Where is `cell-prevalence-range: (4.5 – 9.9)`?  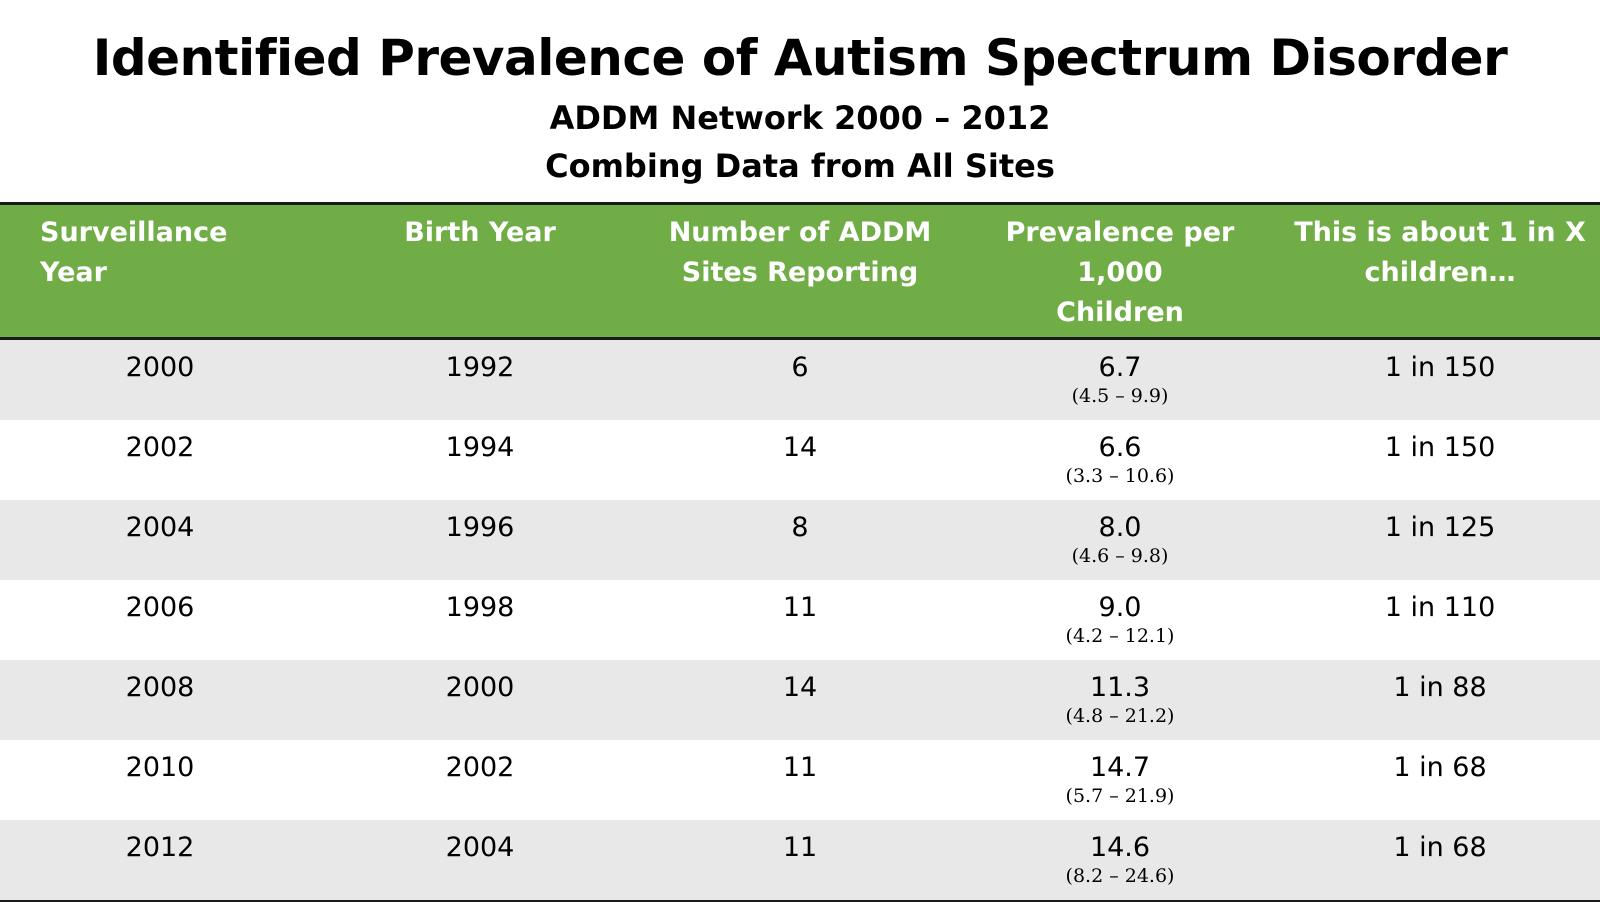
cell-prevalence-range: (4.5 – 9.9) is located at coordinates (1120, 396).